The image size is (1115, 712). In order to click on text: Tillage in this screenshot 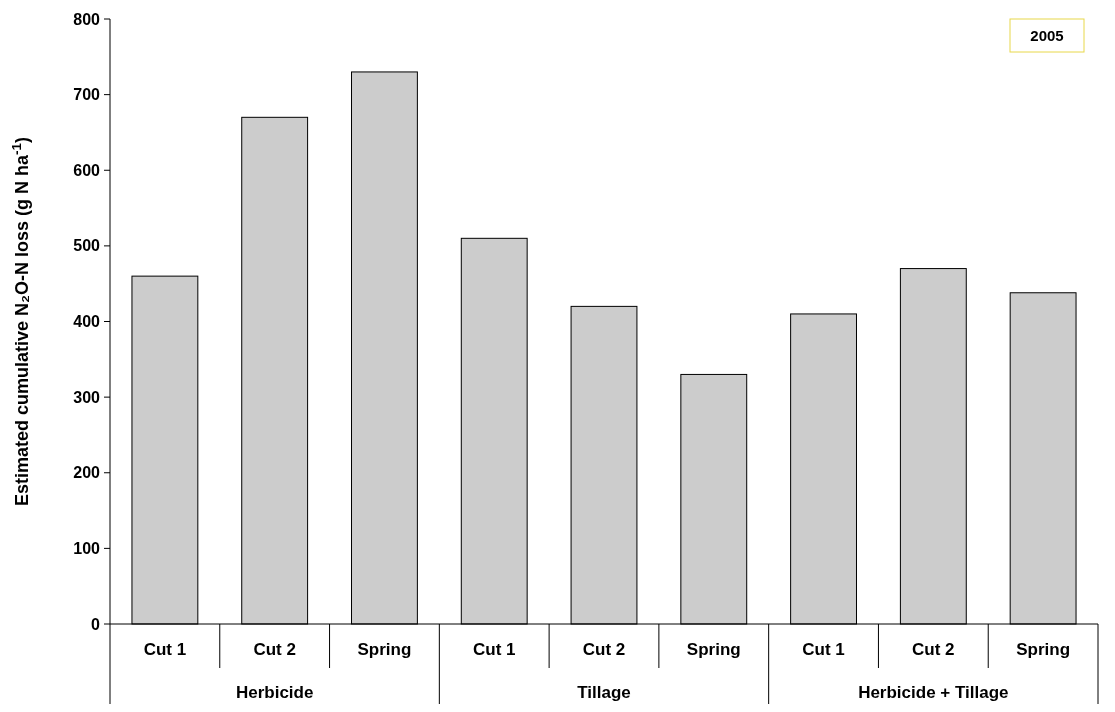, I will do `click(604, 692)`.